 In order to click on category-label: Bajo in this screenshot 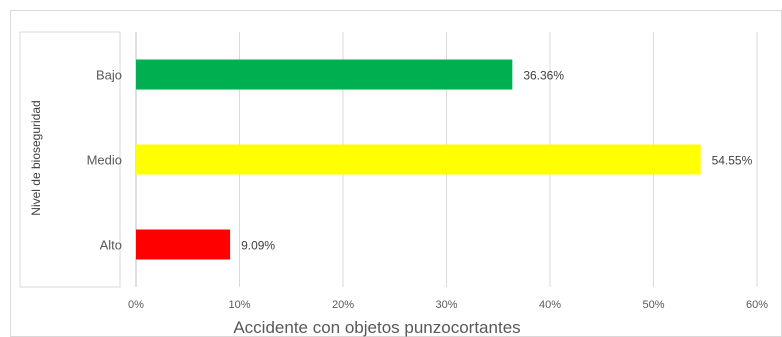, I will do `click(109, 75)`.